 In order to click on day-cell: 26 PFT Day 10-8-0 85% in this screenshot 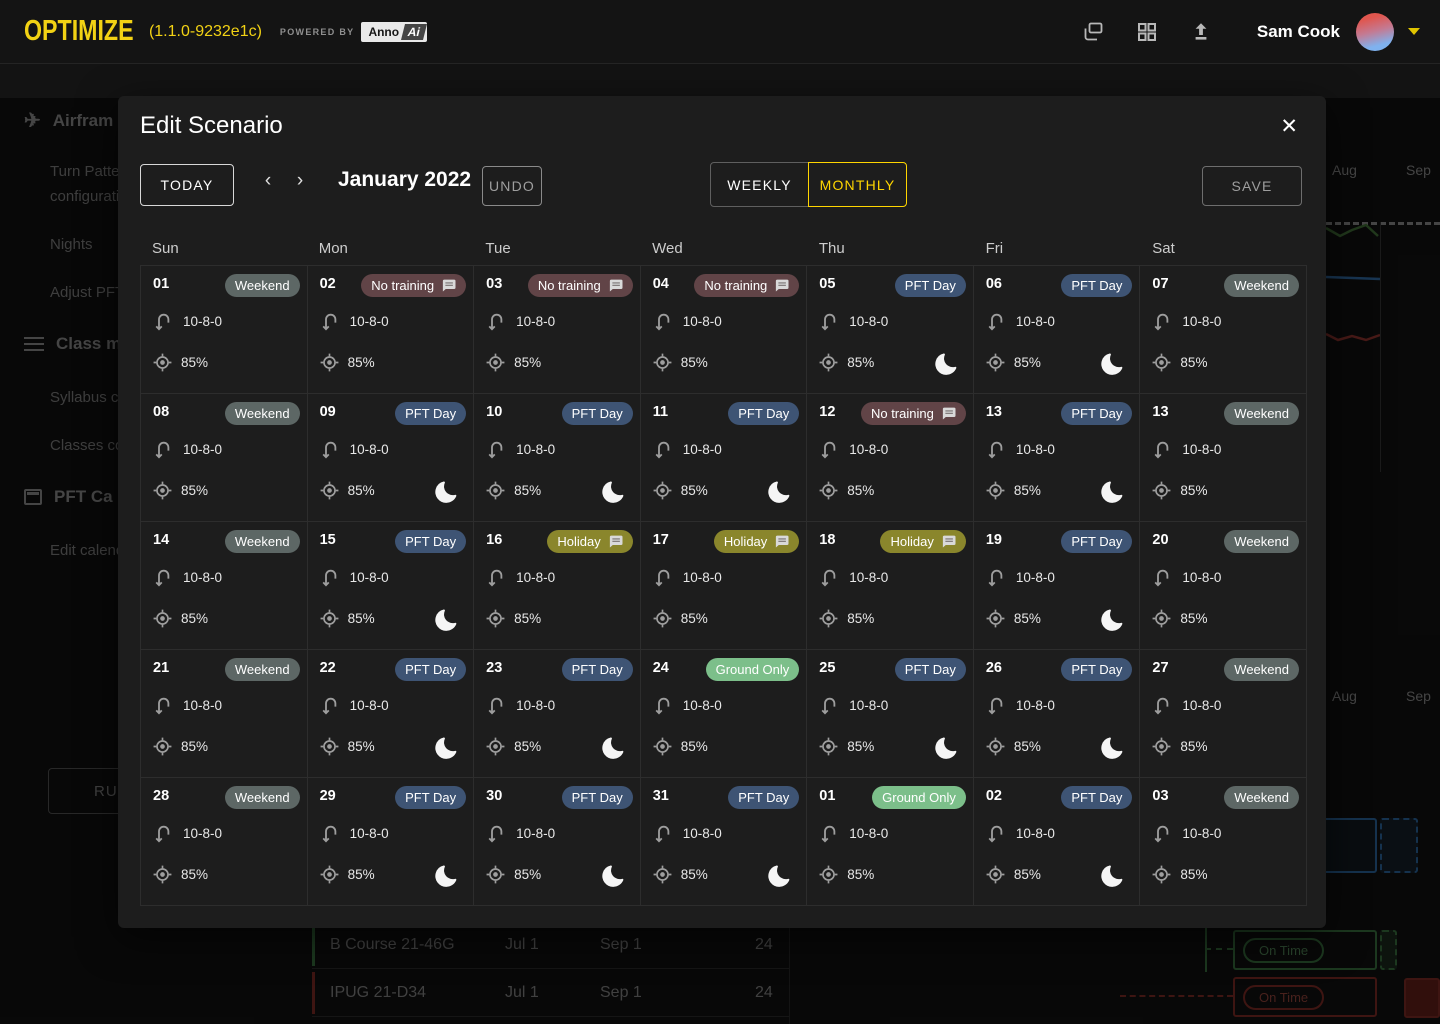, I will do `click(1057, 714)`.